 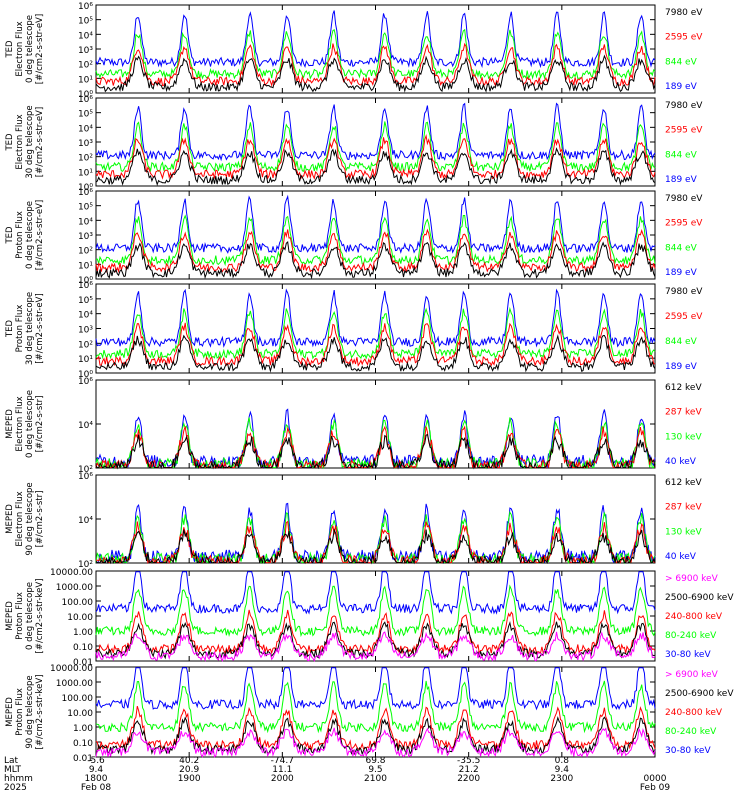 What do you see at coordinates (561, 779) in the screenshot?
I see `x-tick-label: 2300` at bounding box center [561, 779].